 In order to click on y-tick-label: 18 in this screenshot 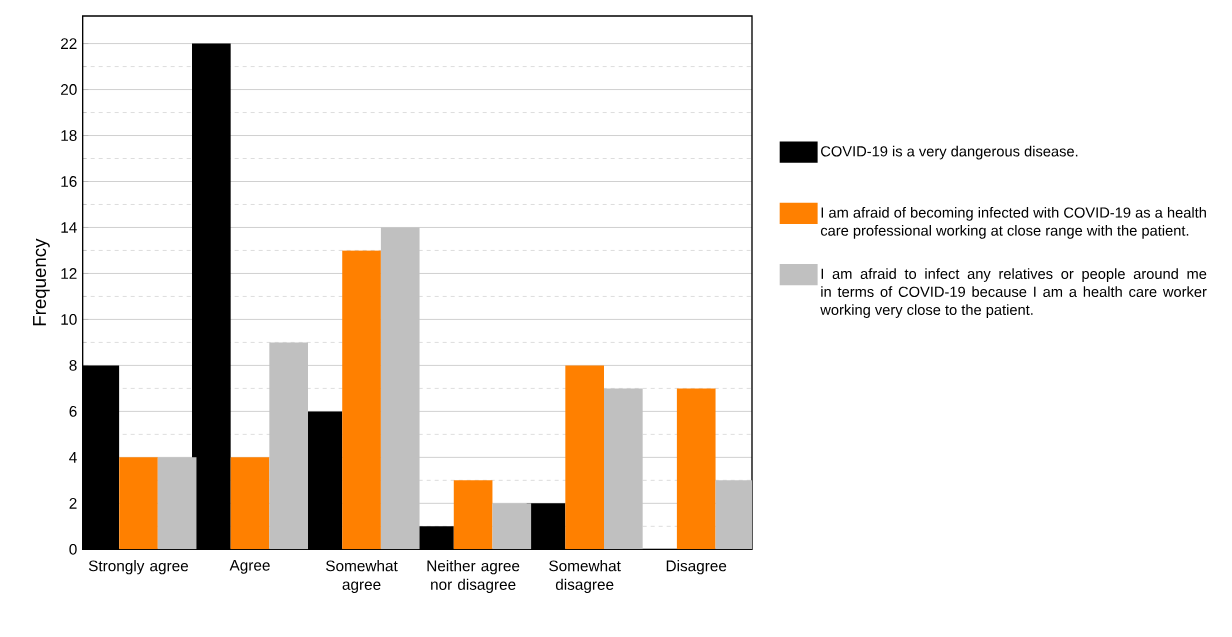, I will do `click(69, 135)`.